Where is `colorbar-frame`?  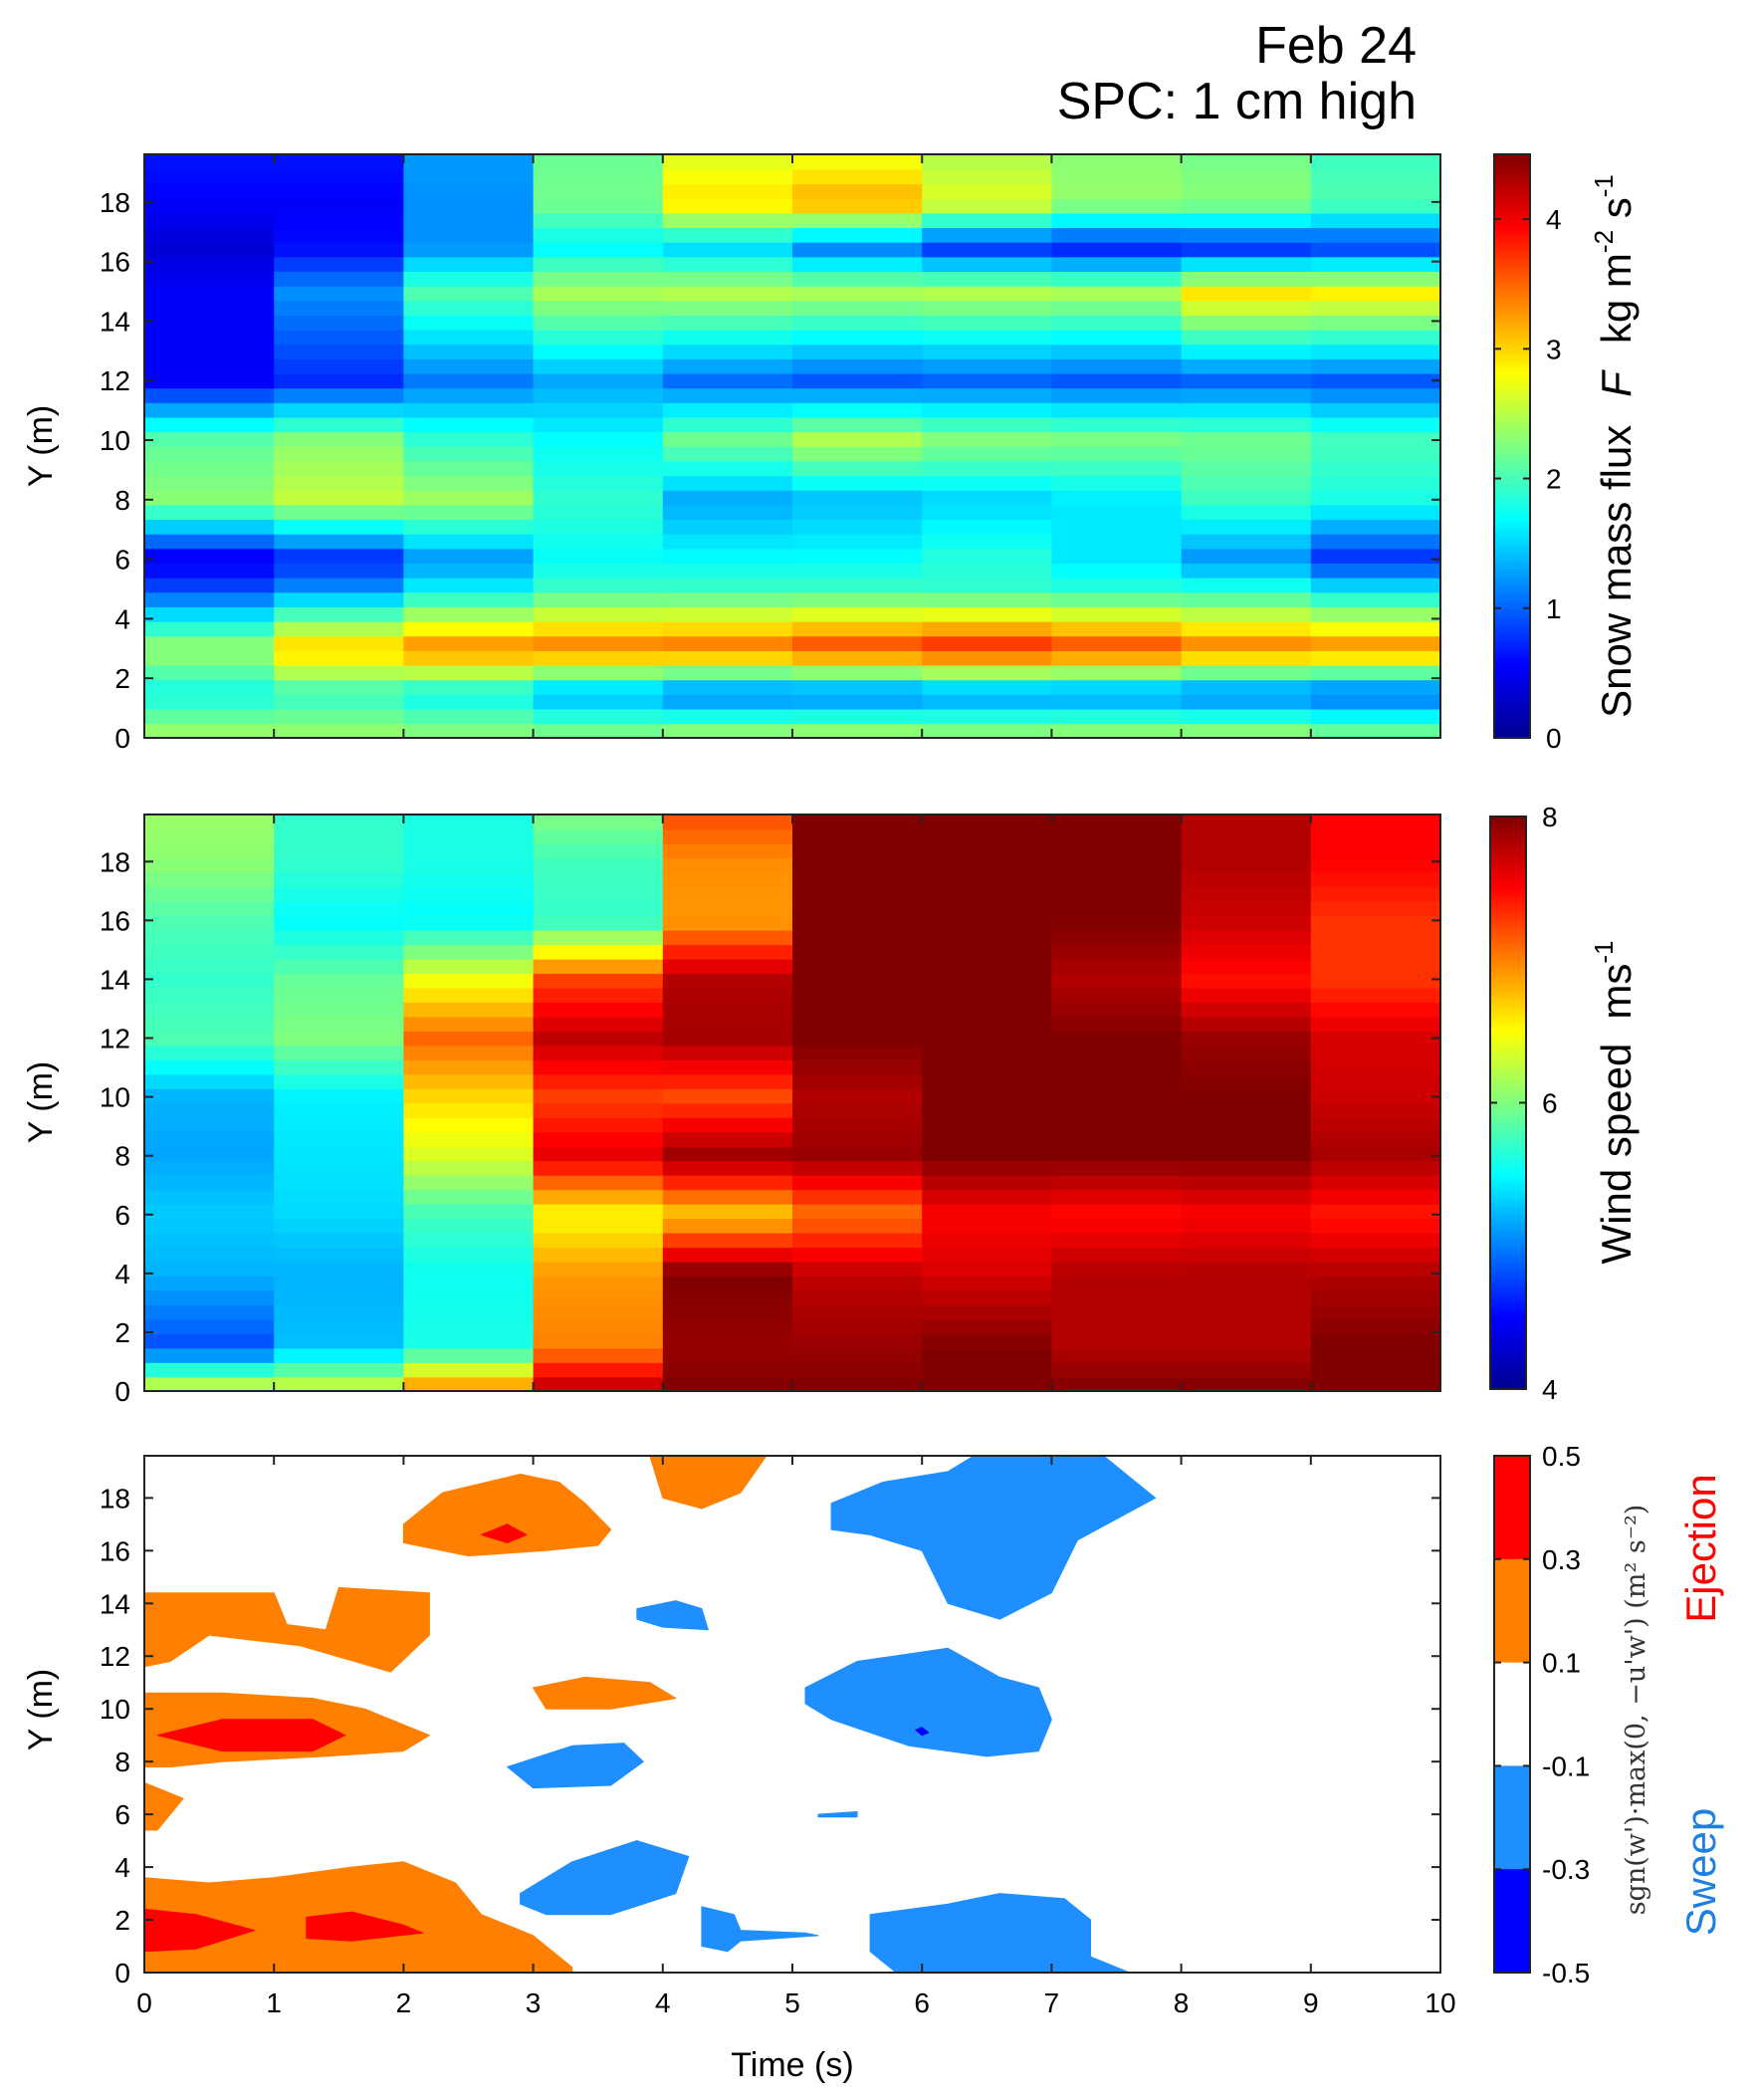 colorbar-frame is located at coordinates (1512, 1714).